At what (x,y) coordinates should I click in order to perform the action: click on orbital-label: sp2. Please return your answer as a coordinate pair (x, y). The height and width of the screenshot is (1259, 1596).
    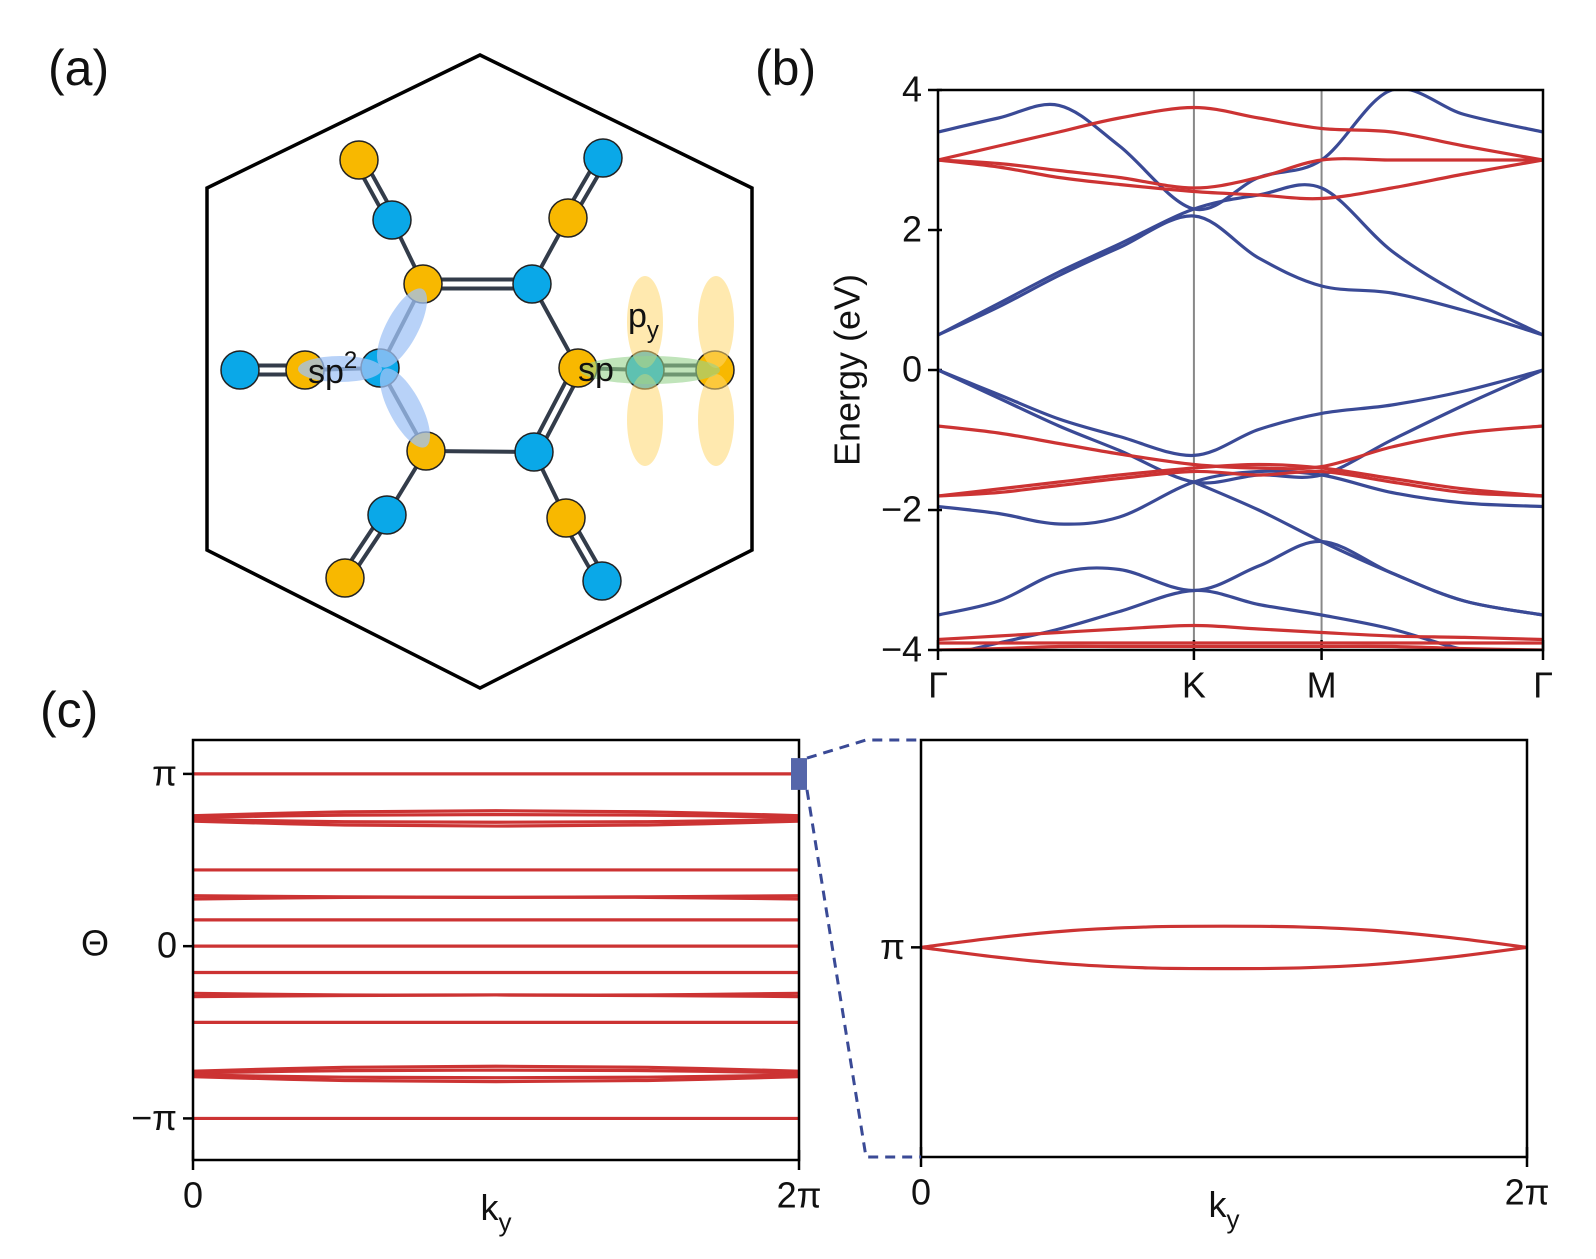
    Looking at the image, I should click on (332, 369).